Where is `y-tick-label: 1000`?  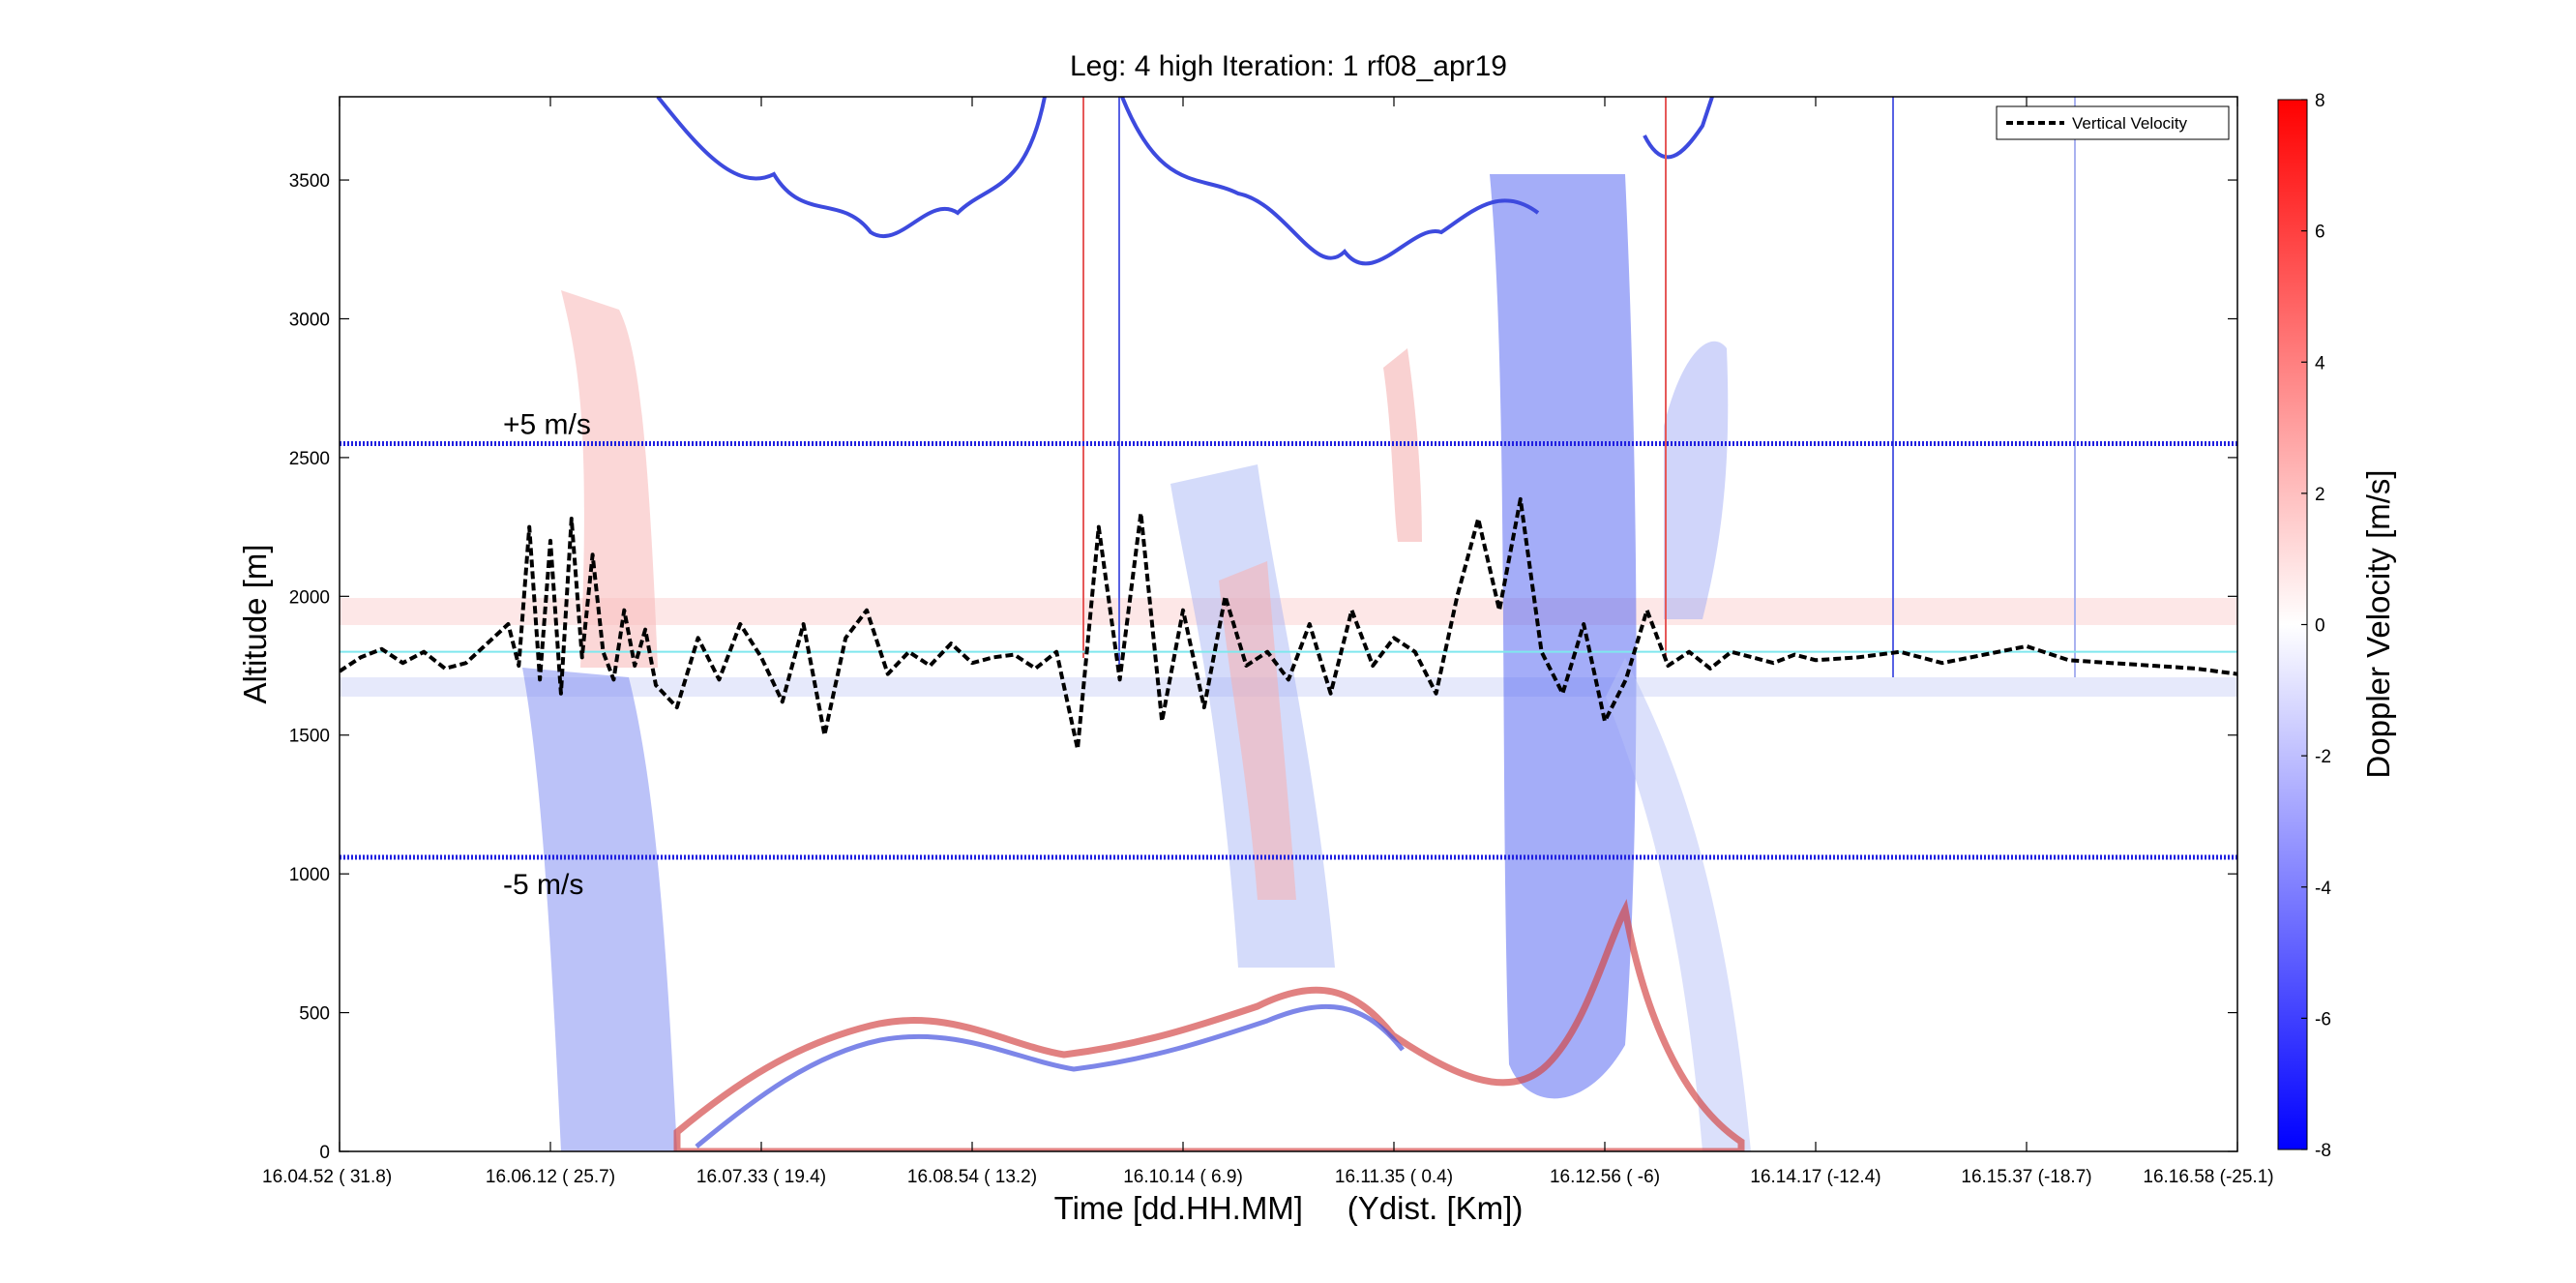
y-tick-label: 1000 is located at coordinates (309, 875).